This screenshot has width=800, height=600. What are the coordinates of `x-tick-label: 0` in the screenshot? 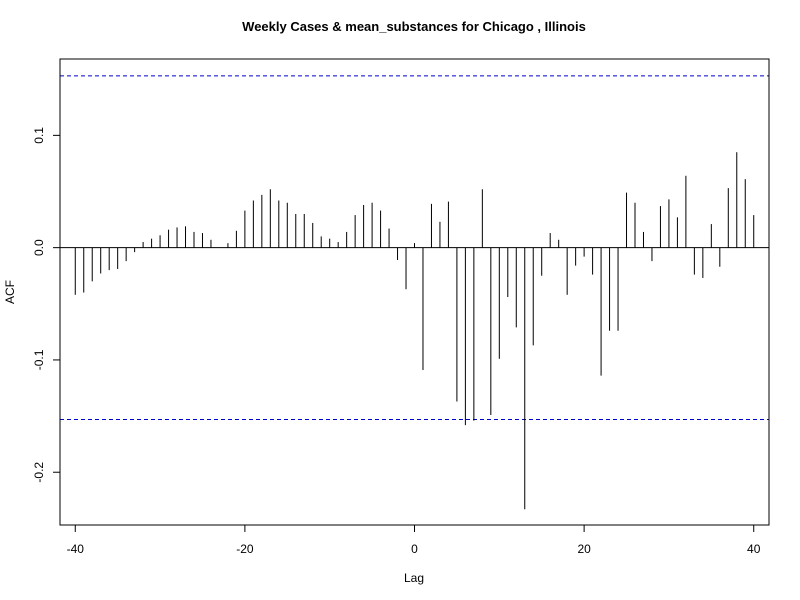 It's located at (414, 549).